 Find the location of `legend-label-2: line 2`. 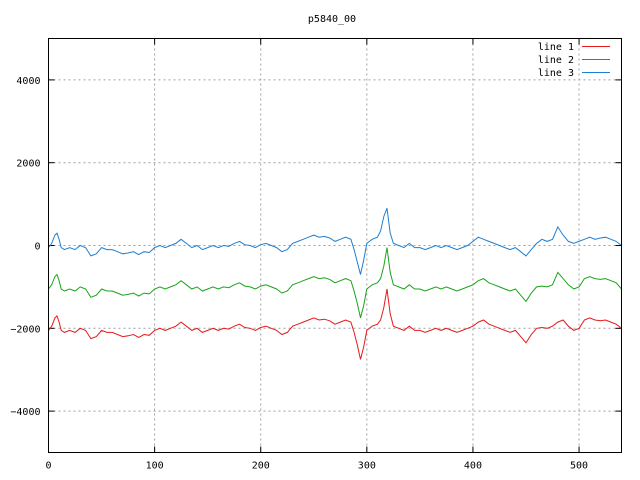

legend-label-2: line 2 is located at coordinates (556, 60).